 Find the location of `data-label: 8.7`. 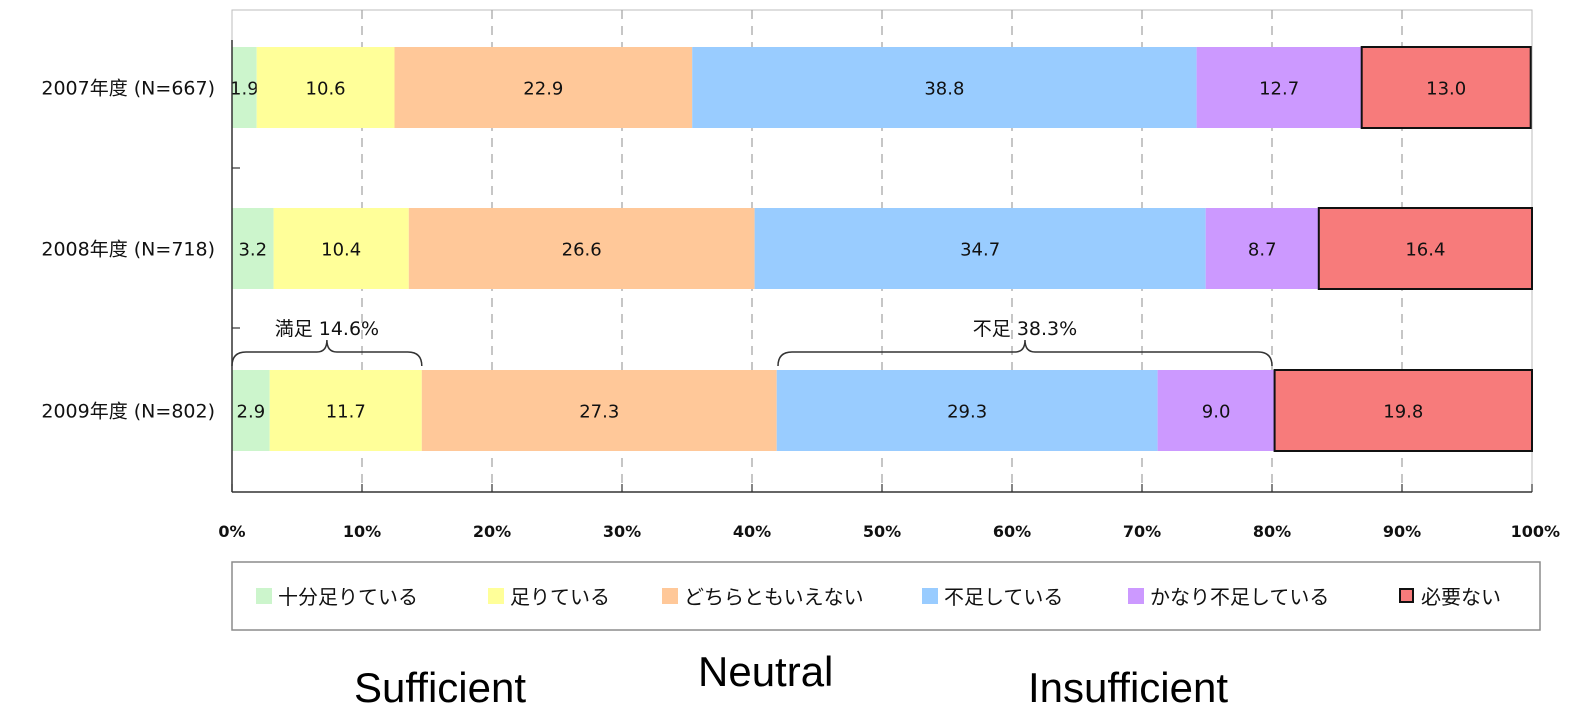

data-label: 8.7 is located at coordinates (1262, 250).